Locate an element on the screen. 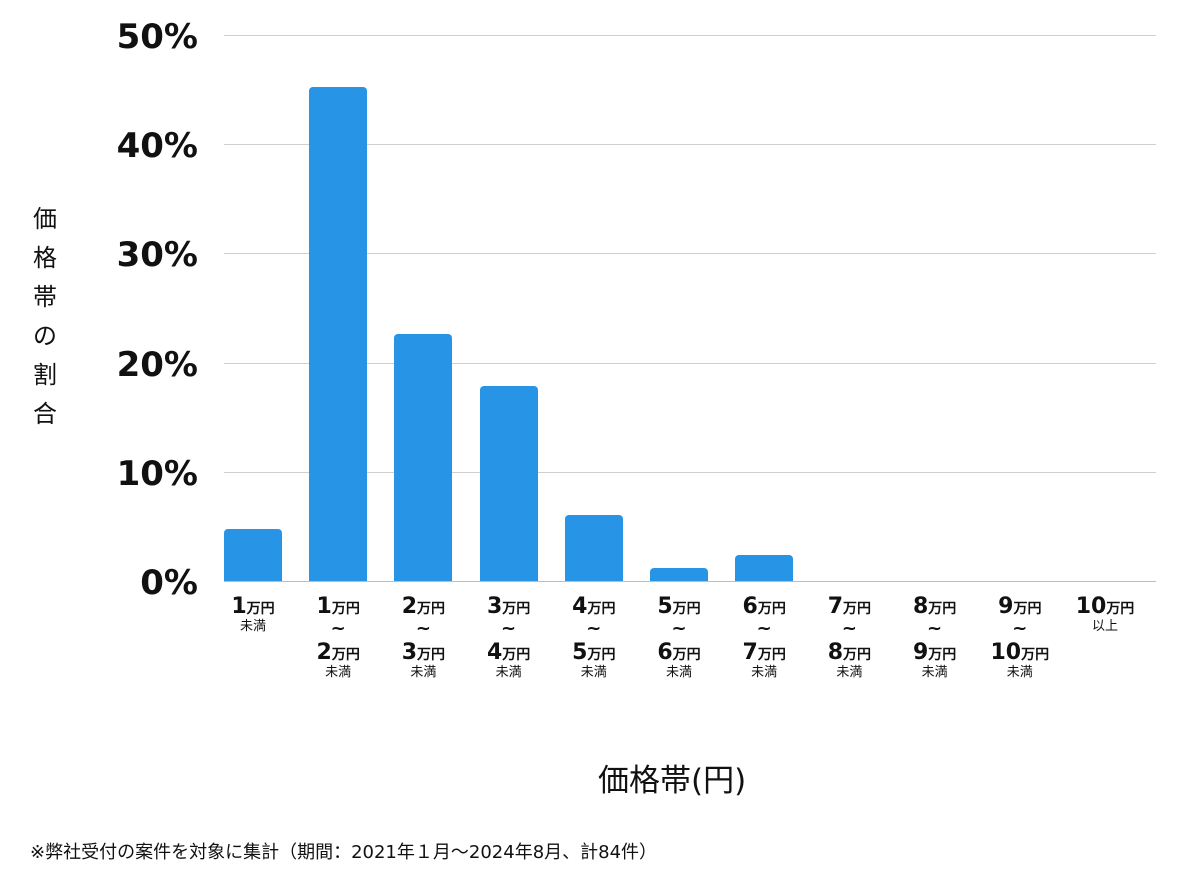 This screenshot has width=1200, height=874. x-tick-label: 8万円 ~9万円 未満 is located at coordinates (934, 637).